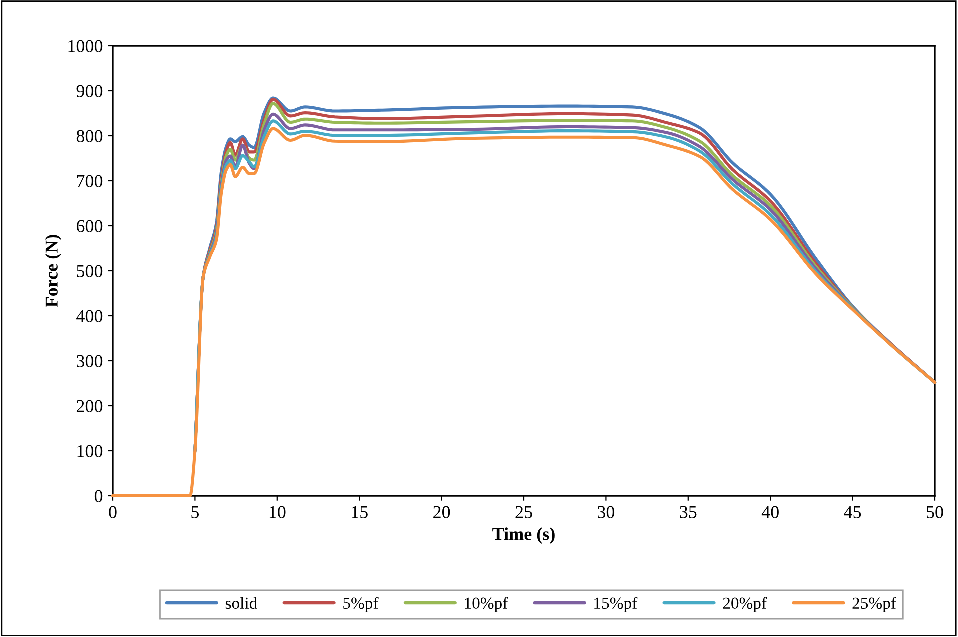  Describe the element at coordinates (90, 361) in the screenshot. I see `y-tick-label: 300` at that location.